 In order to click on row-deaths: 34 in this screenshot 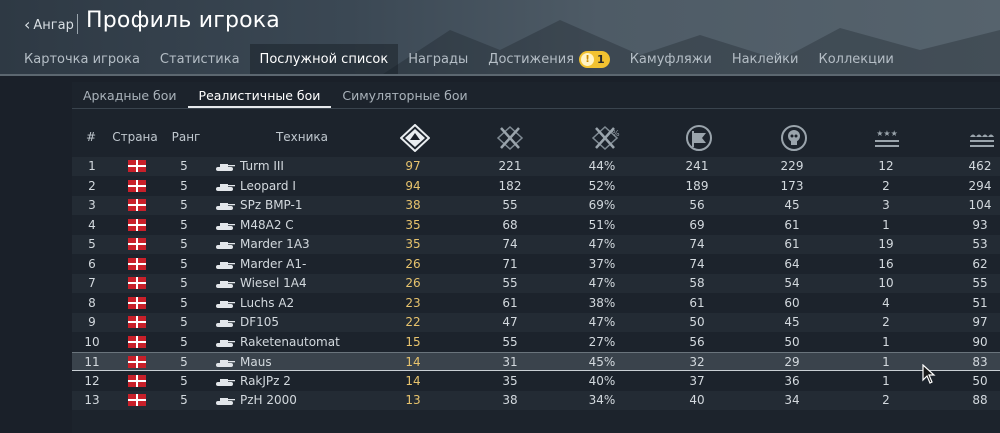, I will do `click(792, 400)`.